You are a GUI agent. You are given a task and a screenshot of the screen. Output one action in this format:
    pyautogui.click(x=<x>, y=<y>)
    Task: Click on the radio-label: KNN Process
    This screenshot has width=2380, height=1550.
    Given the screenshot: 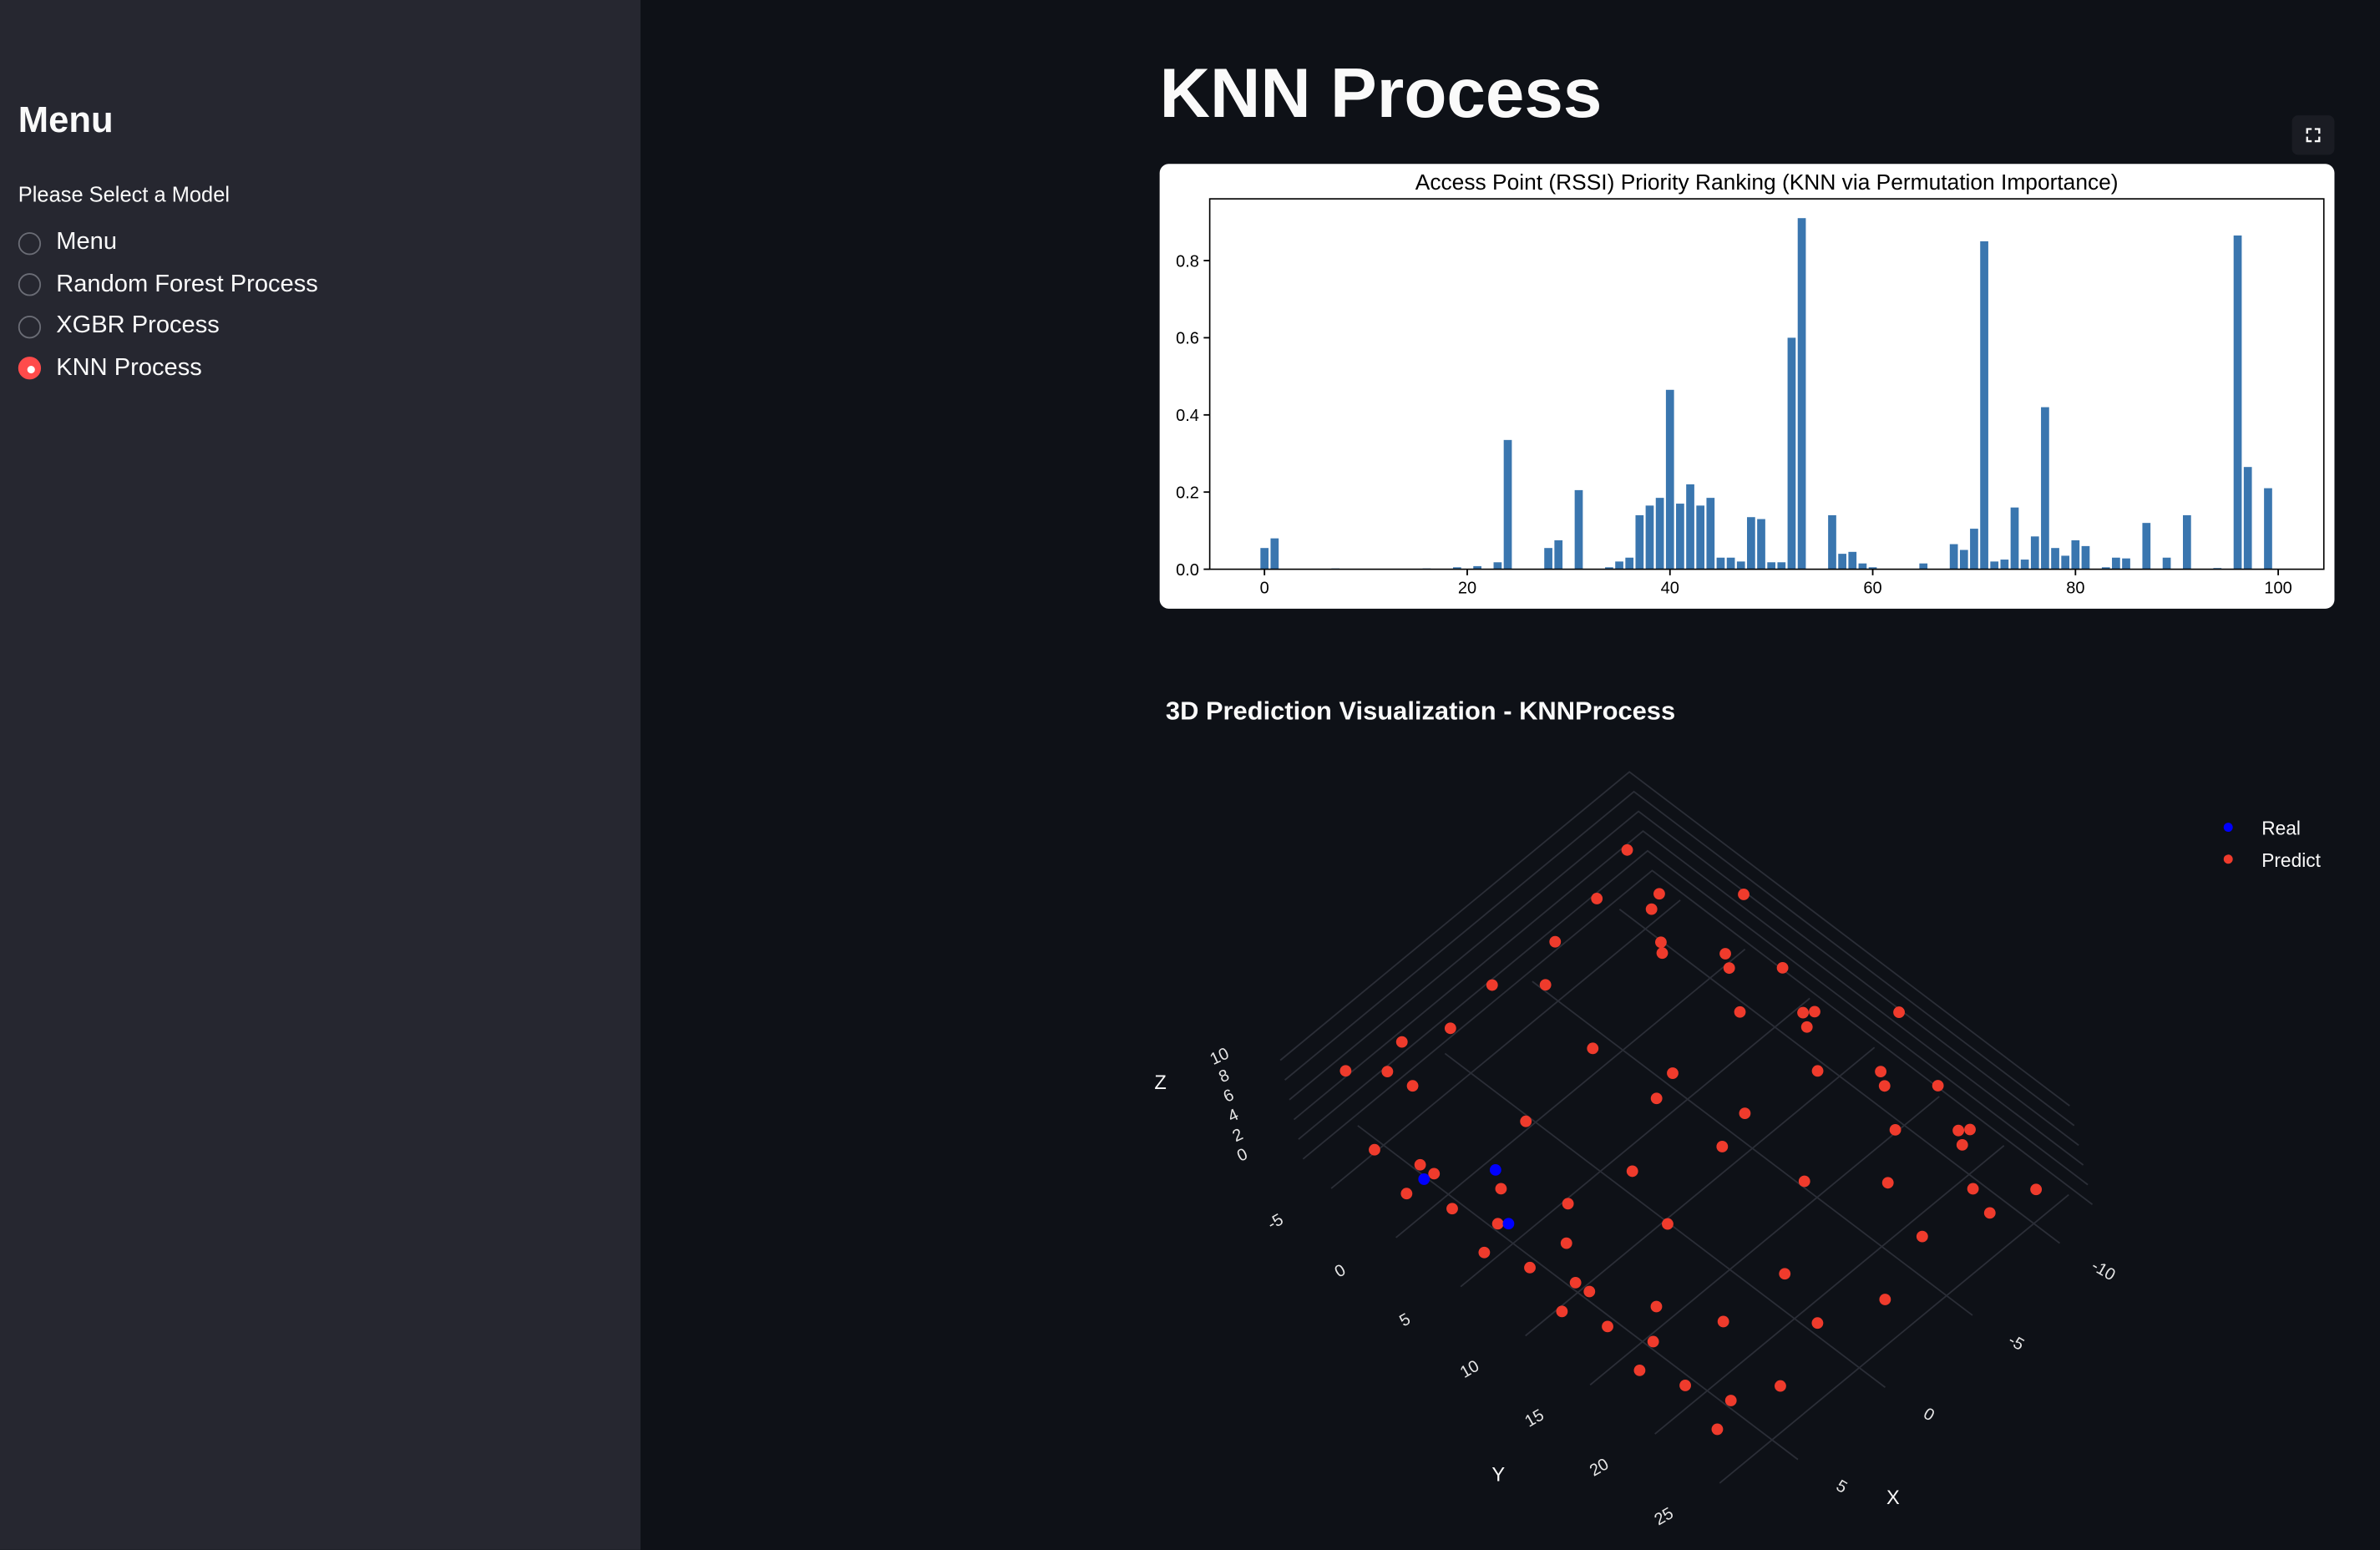 What is the action you would take?
    pyautogui.click(x=129, y=367)
    